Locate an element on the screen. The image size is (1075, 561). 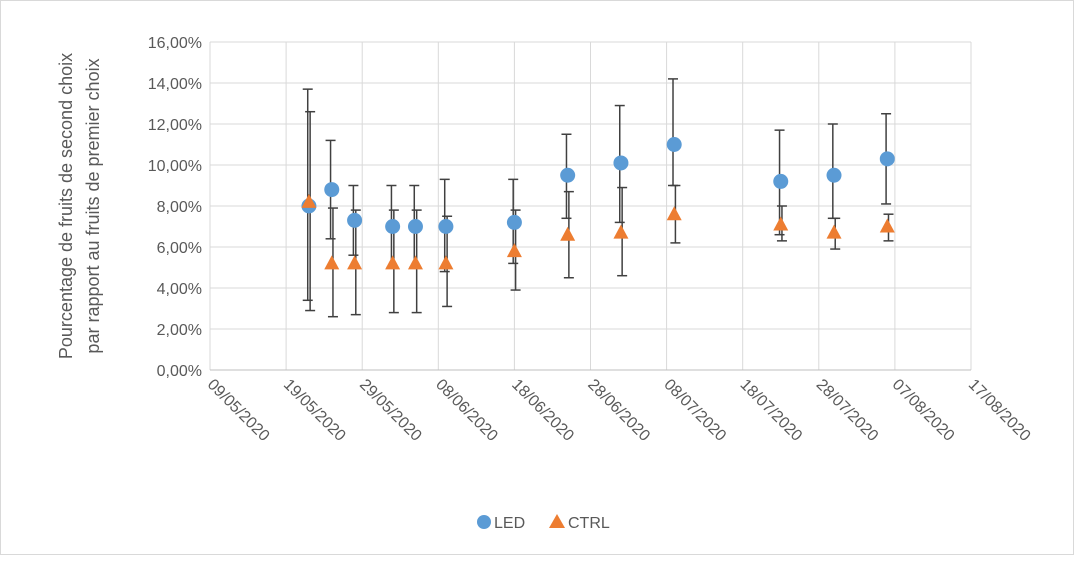
data-markers is located at coordinates (598, 203).